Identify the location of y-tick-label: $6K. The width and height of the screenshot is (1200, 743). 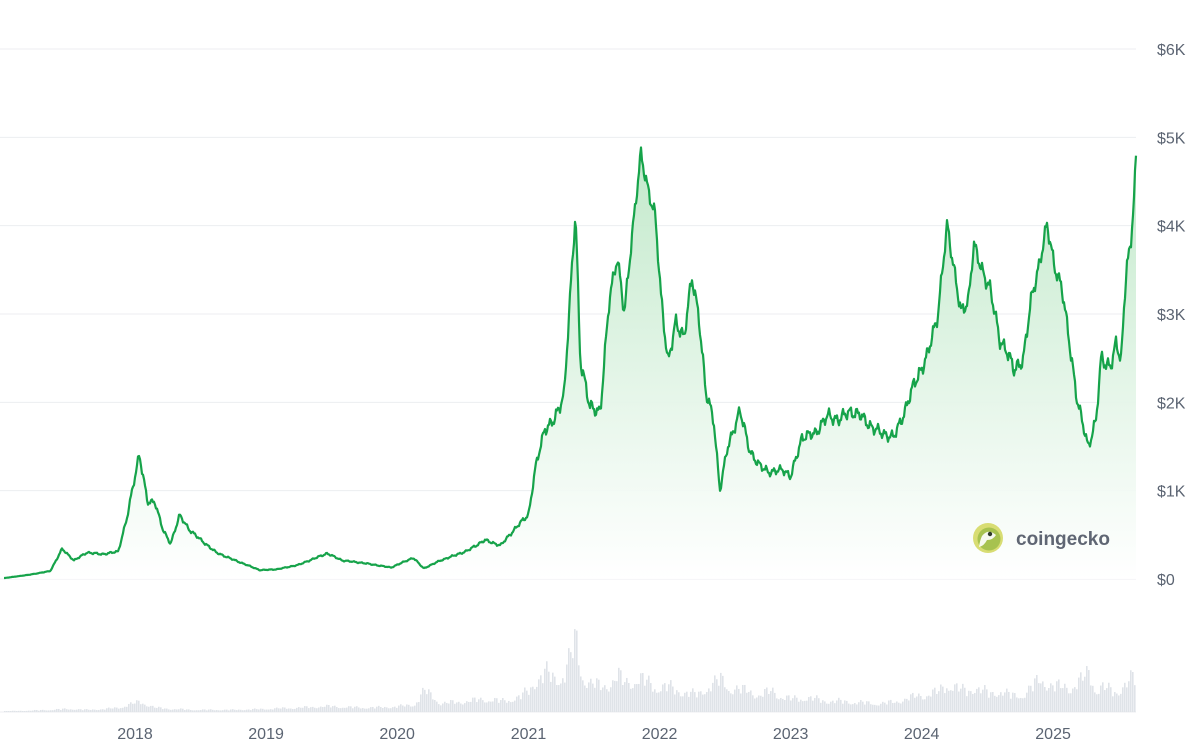
(1171, 50).